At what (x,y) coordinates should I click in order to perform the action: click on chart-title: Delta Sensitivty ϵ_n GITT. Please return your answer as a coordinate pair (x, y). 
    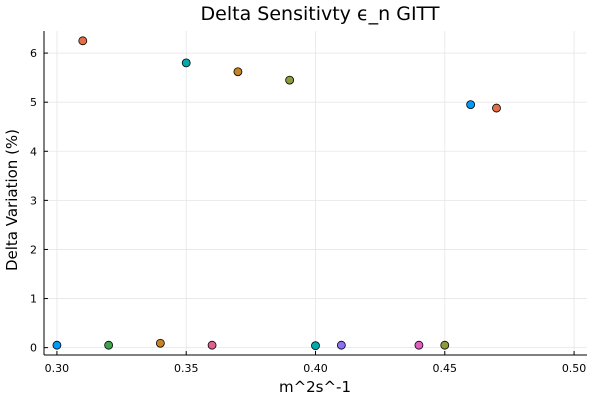
    Looking at the image, I should click on (320, 14).